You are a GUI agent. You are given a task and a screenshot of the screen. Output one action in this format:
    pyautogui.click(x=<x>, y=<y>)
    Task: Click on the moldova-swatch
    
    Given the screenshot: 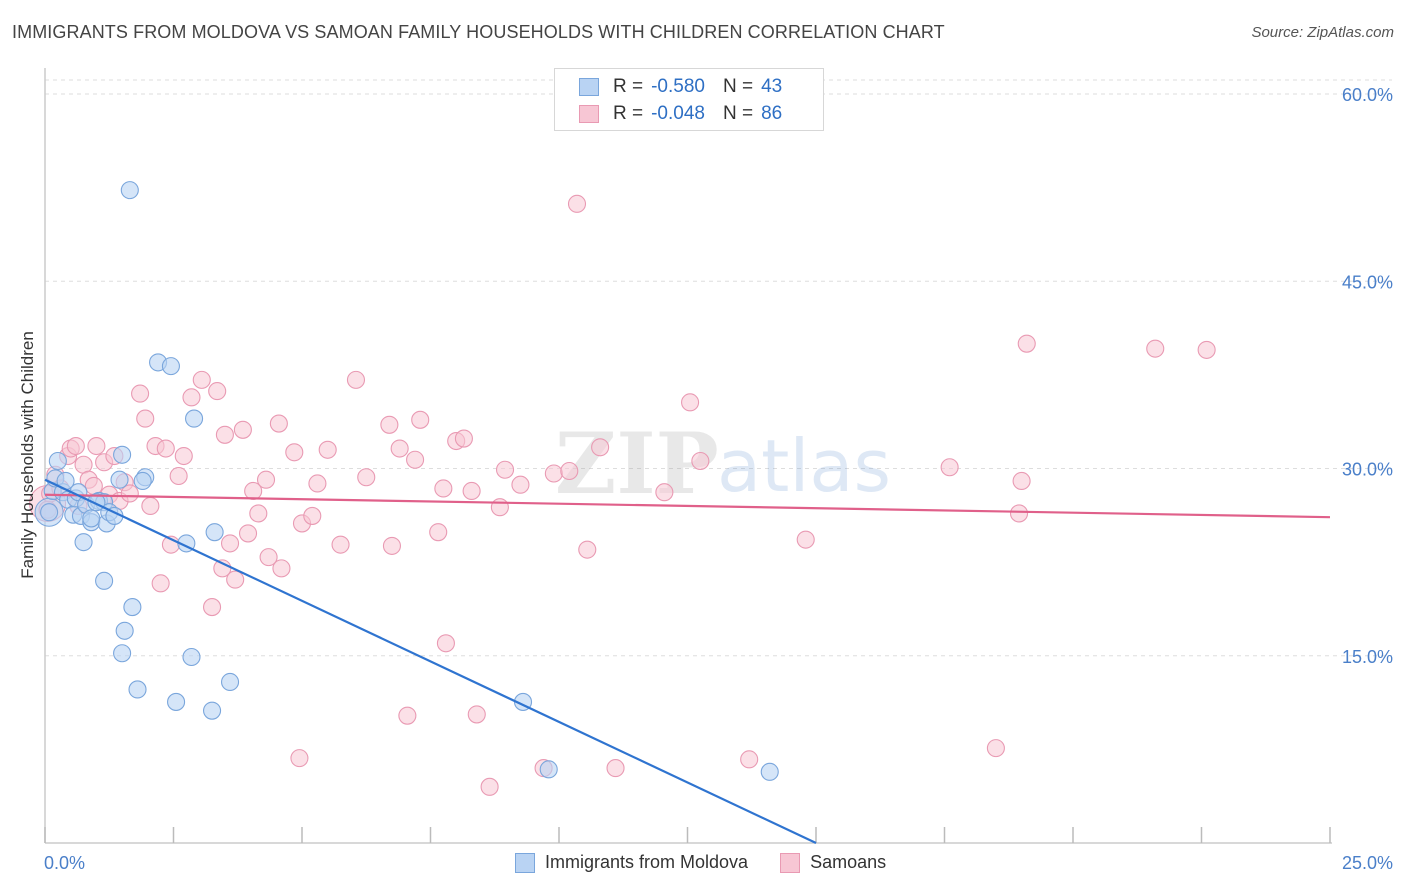 What is the action you would take?
    pyautogui.click(x=589, y=87)
    